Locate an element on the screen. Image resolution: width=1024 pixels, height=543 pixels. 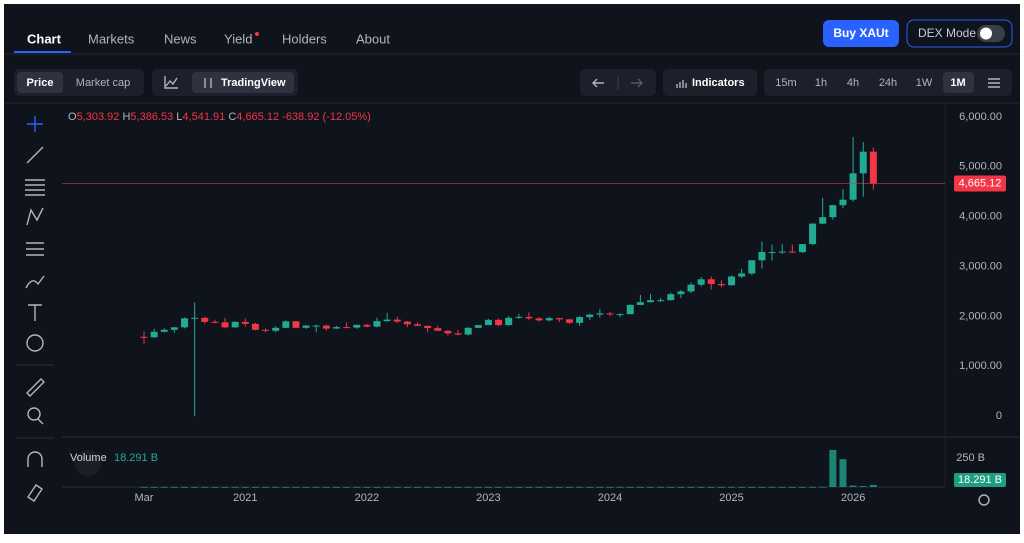
tradingview-button: TradingView is located at coordinates (253, 83).